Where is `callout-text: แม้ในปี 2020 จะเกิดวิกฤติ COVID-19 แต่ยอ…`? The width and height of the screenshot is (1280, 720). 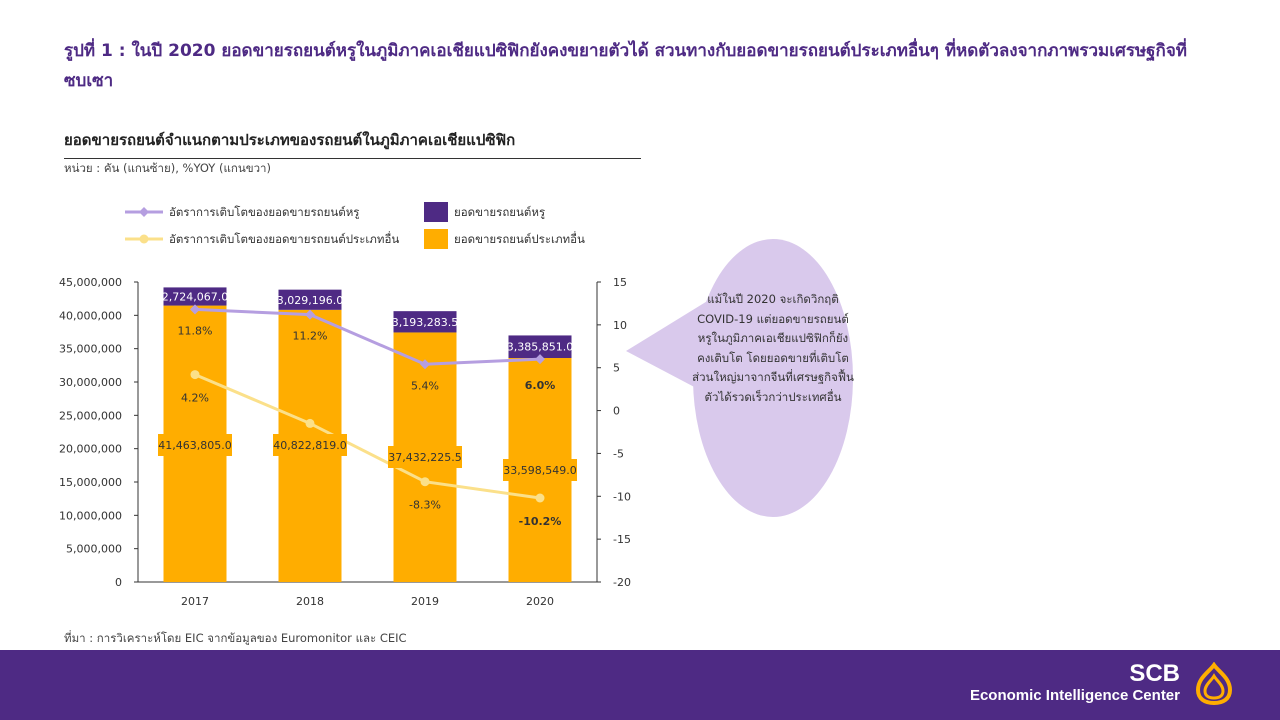
callout-text: แม้ในปี 2020 จะเกิดวิกฤติ COVID-19 แต่ยอ… is located at coordinates (773, 348).